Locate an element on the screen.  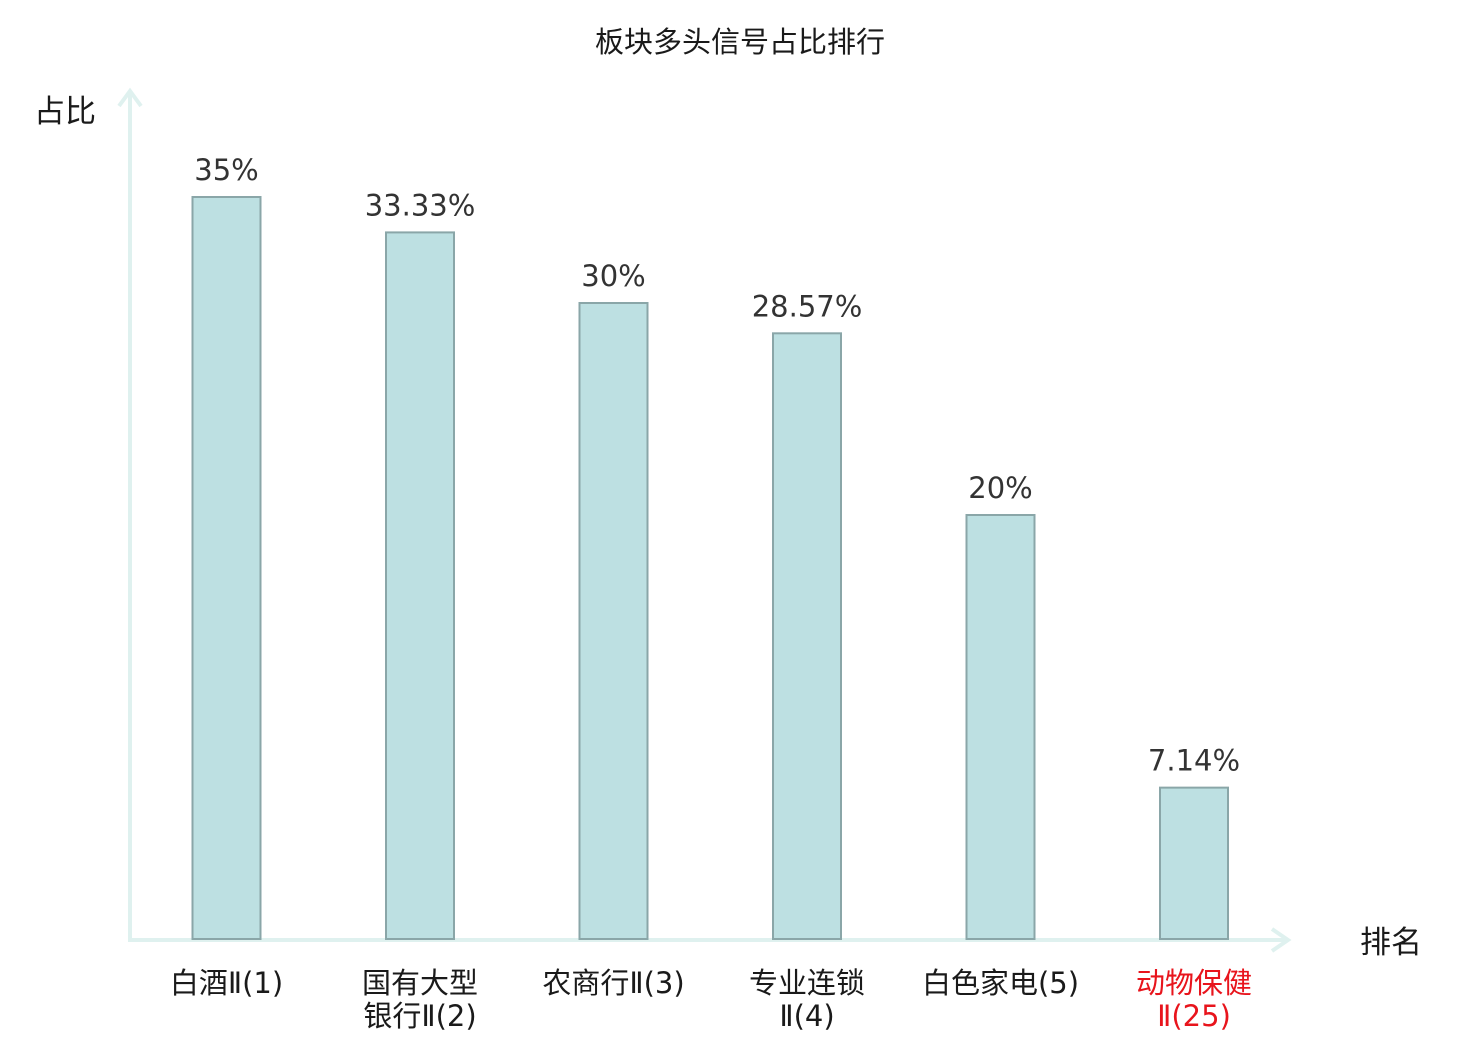
x-axis-arrow-icon is located at coordinates (1281, 940).